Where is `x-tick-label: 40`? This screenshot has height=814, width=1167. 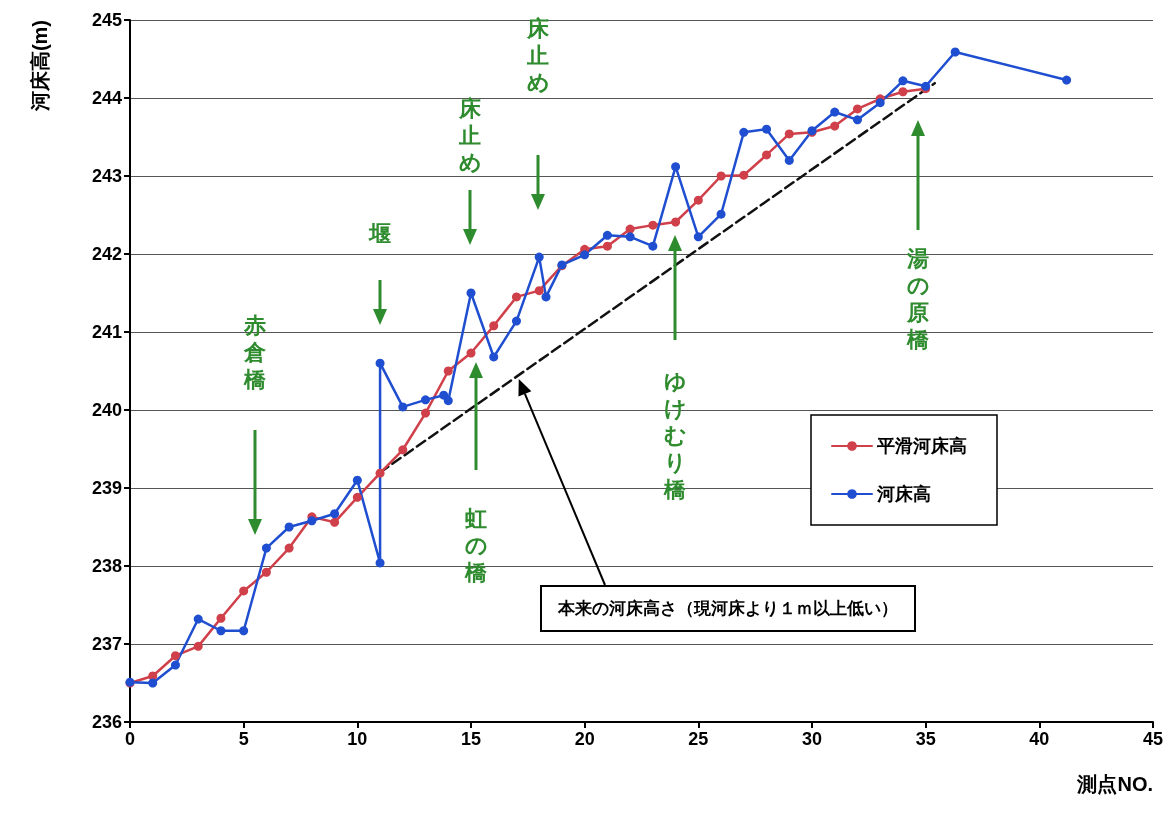 x-tick-label: 40 is located at coordinates (1039, 739).